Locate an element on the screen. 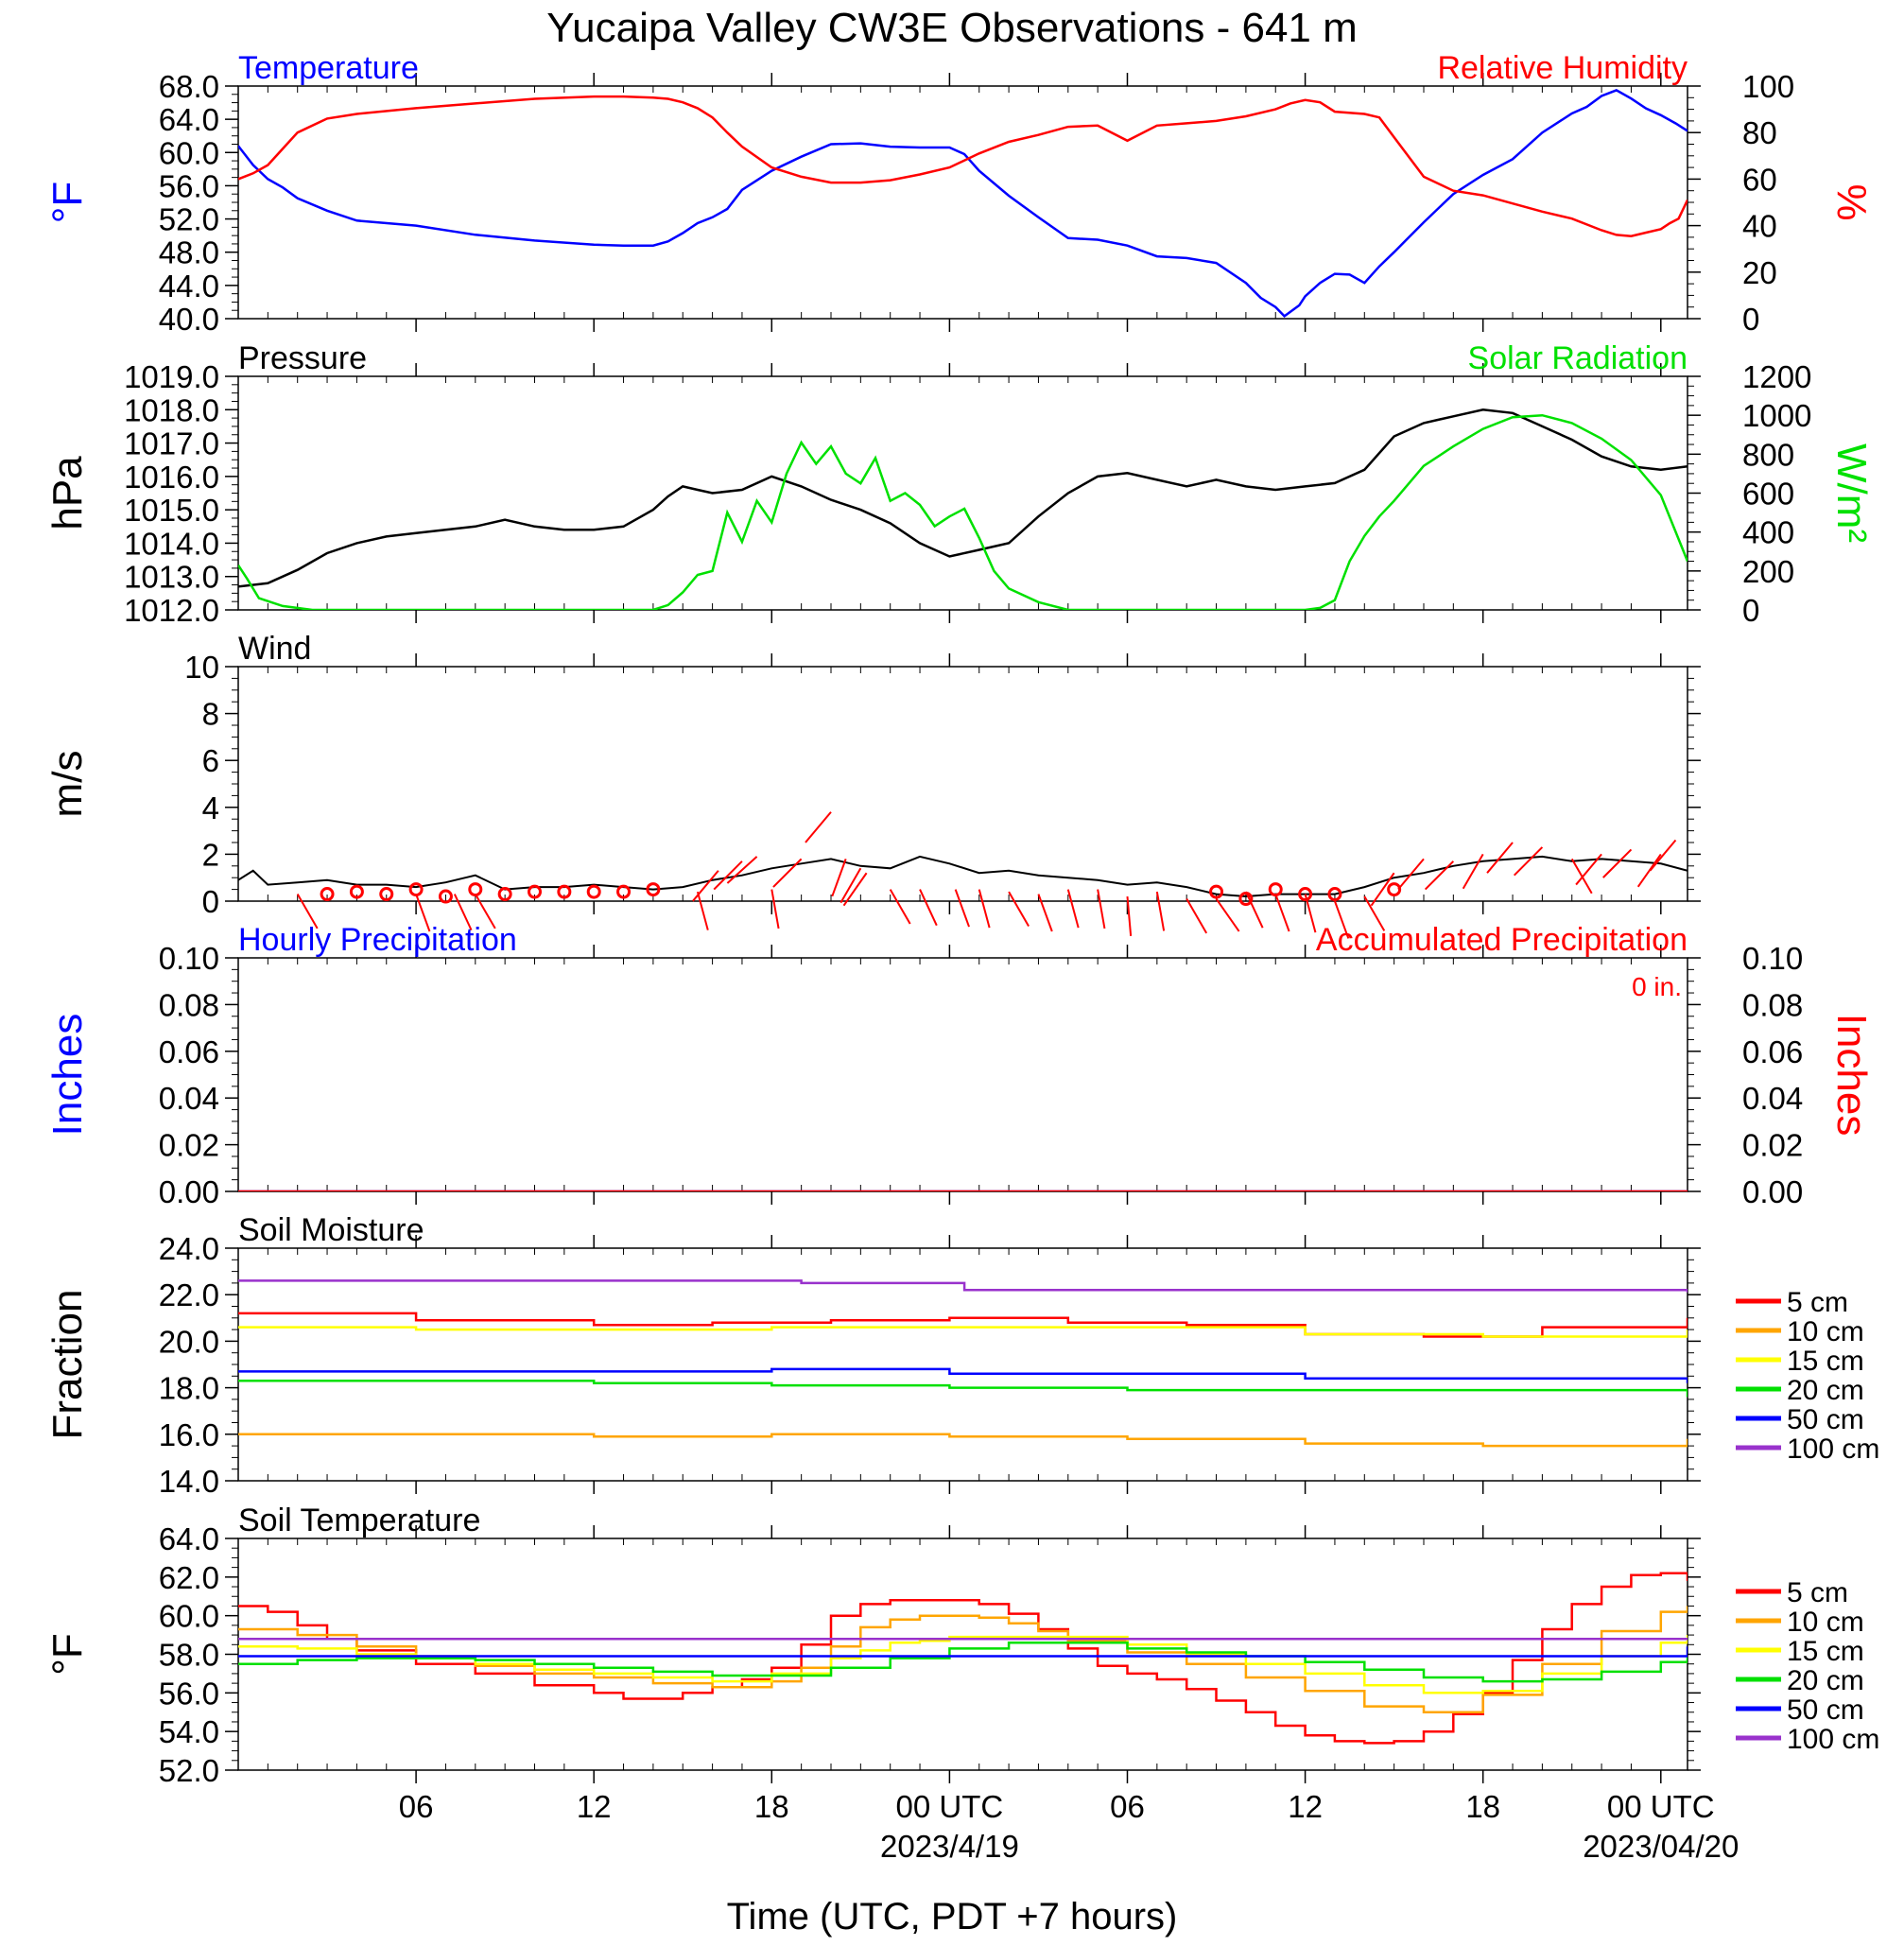 The width and height of the screenshot is (1904, 1946). y-tick-label-left: 6 is located at coordinates (211, 761).